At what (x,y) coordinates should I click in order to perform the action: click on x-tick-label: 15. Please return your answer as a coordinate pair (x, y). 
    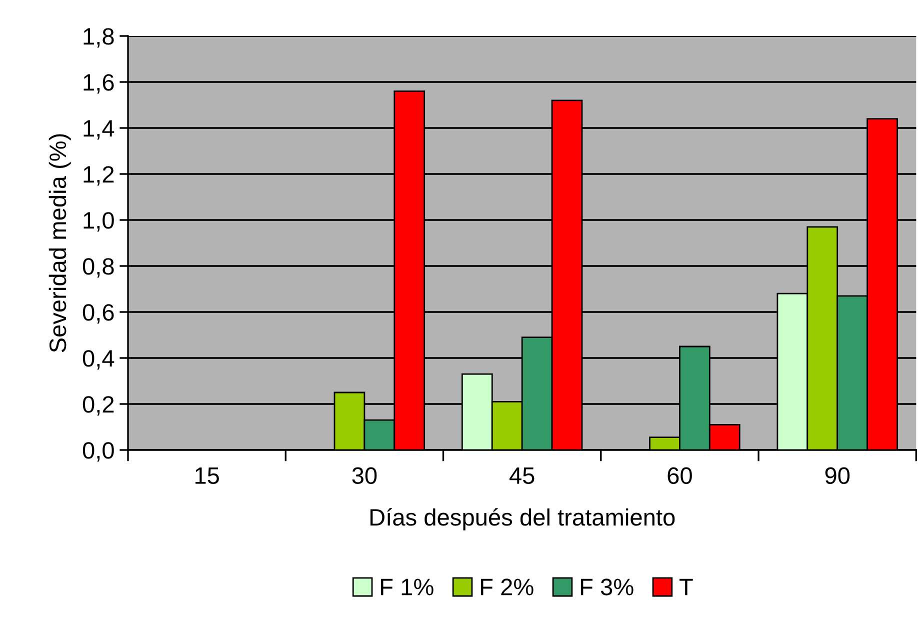
    Looking at the image, I should click on (207, 476).